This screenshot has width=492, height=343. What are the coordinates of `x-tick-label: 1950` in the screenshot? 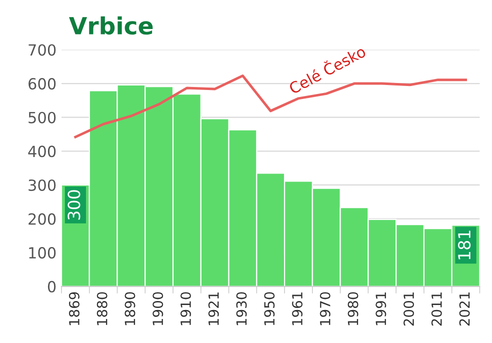 It's located at (269, 309).